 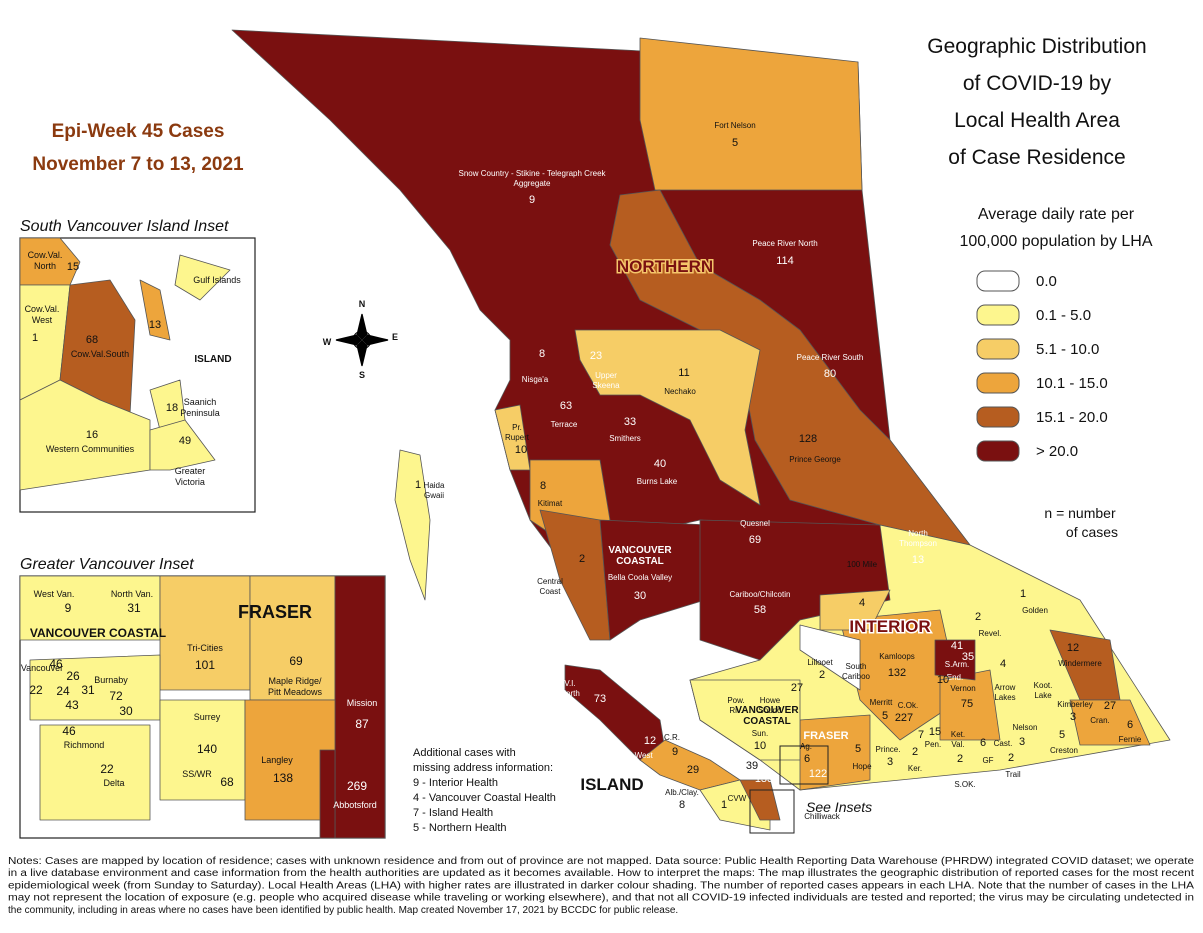 I want to click on lha-name: Lillooet, so click(x=820, y=662).